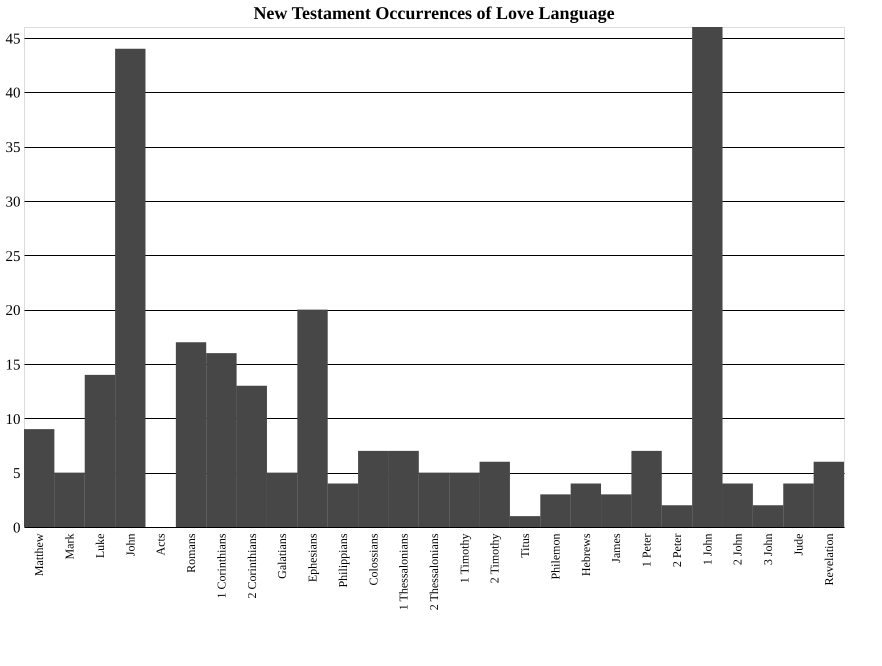  Describe the element at coordinates (13, 39) in the screenshot. I see `y-tick-label: 45` at that location.